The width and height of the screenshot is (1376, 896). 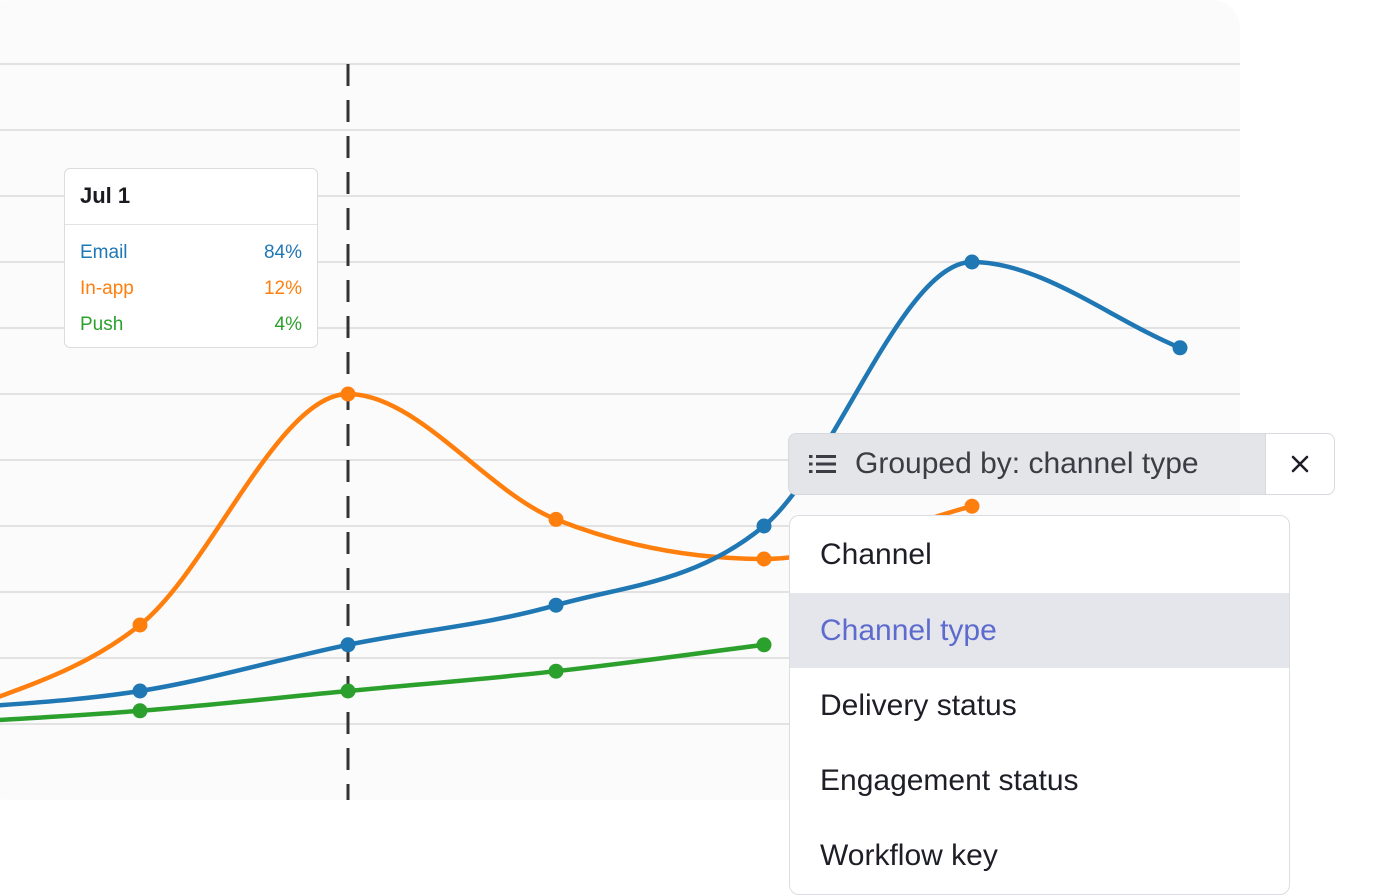 What do you see at coordinates (876, 554) in the screenshot?
I see `option-channel: Channel` at bounding box center [876, 554].